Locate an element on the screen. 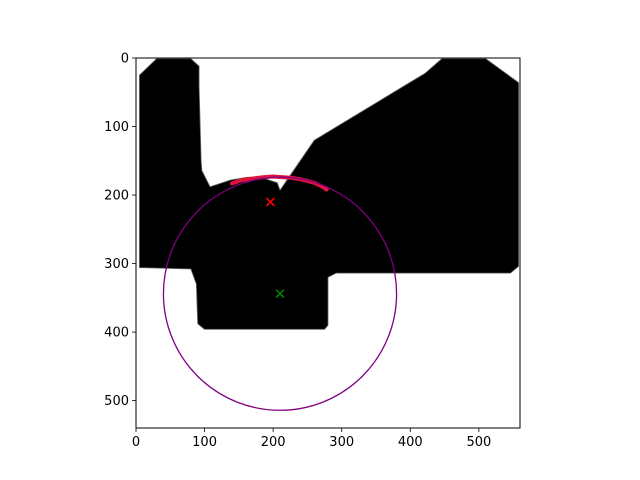  y-tick-label: 100 is located at coordinates (116, 127).